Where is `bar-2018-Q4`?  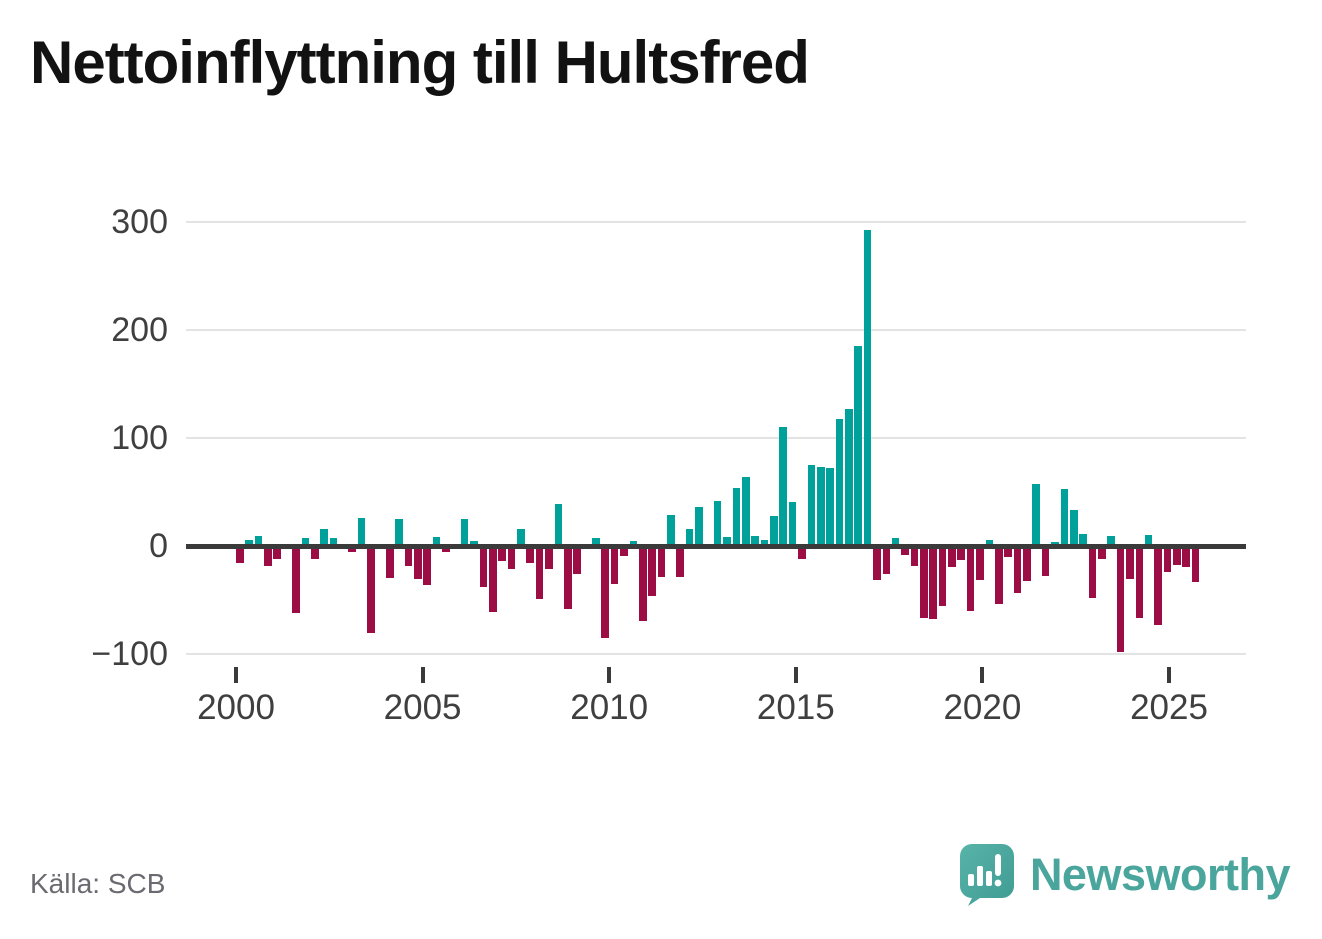 bar-2018-Q4 is located at coordinates (942, 577).